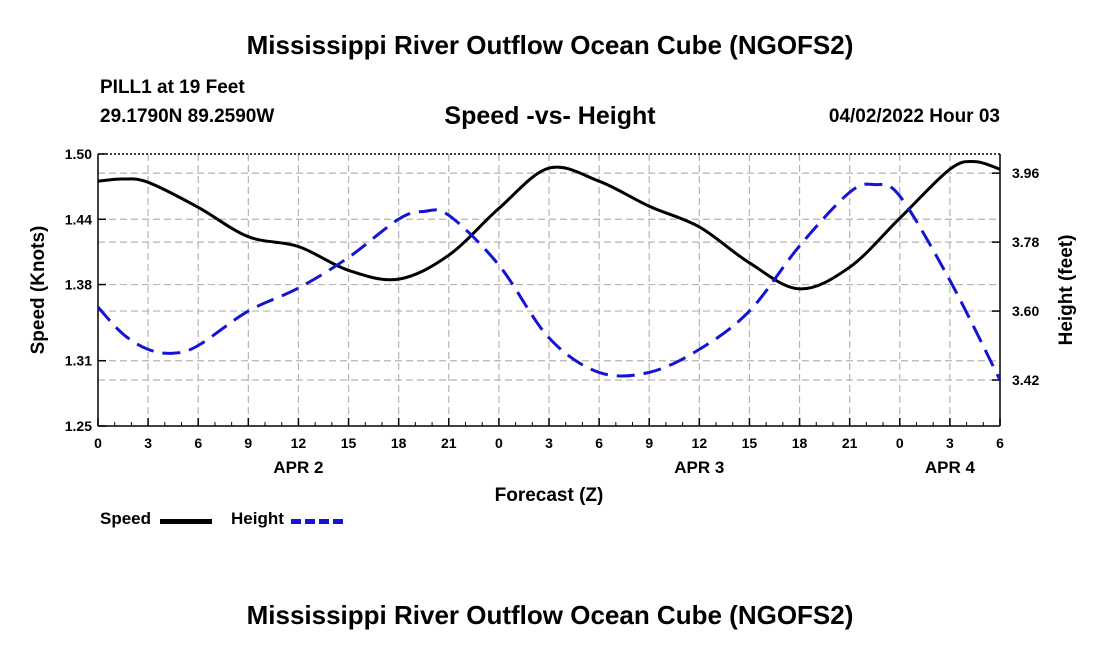 The width and height of the screenshot is (1100, 650). I want to click on y-right-axis-title: Height (feet), so click(1066, 290).